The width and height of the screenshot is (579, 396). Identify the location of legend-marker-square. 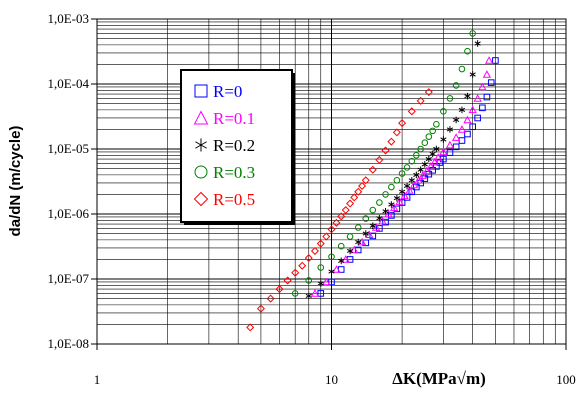
(201, 91).